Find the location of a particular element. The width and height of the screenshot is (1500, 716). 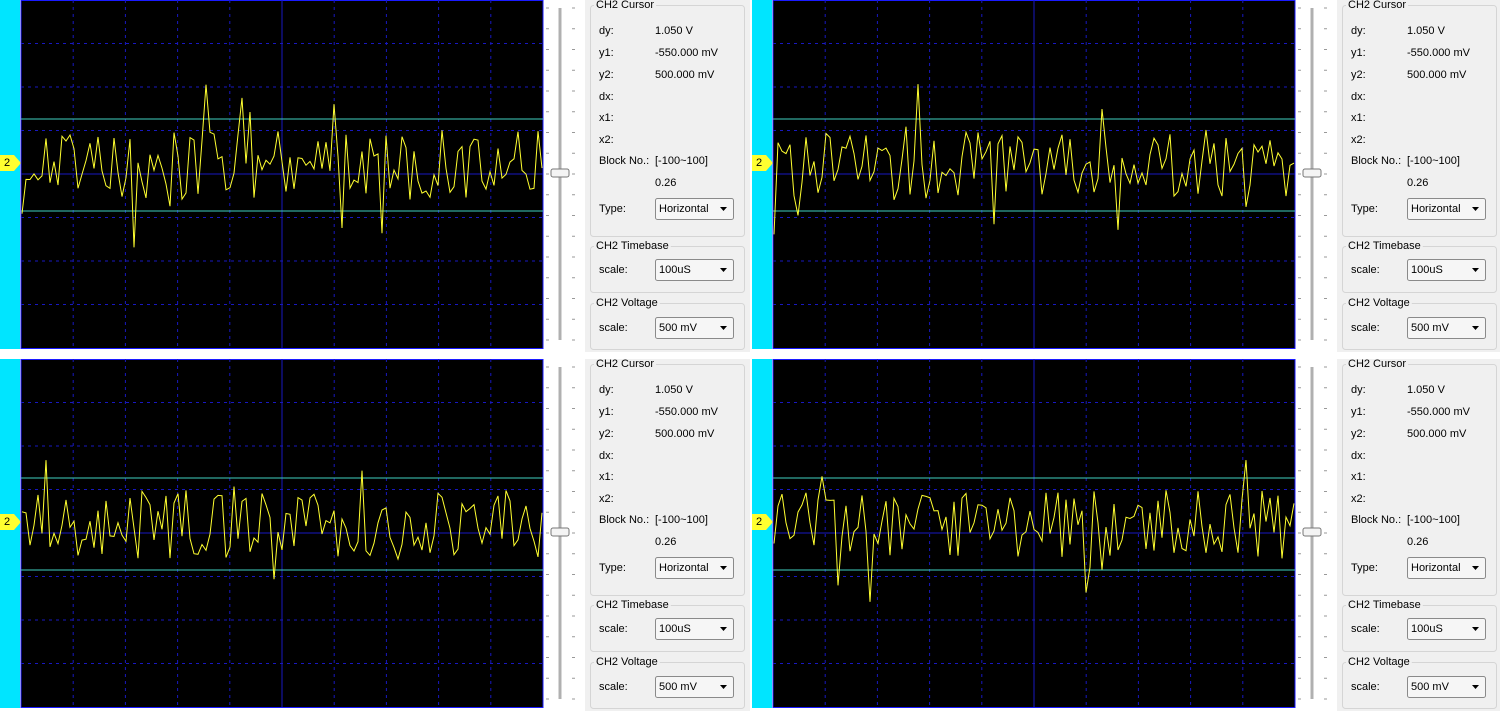

dropdown-value: 100uS is located at coordinates (675, 629).